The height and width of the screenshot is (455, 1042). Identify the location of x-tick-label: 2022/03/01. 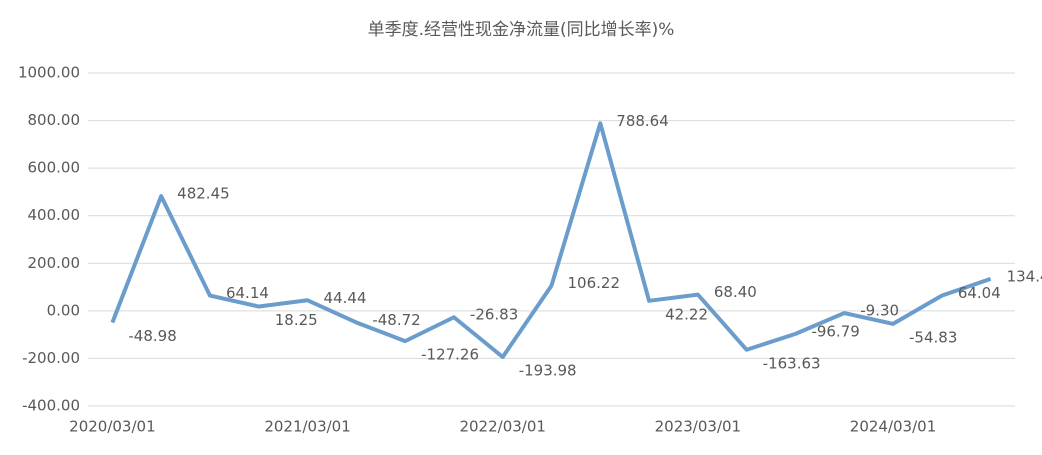
(502, 427).